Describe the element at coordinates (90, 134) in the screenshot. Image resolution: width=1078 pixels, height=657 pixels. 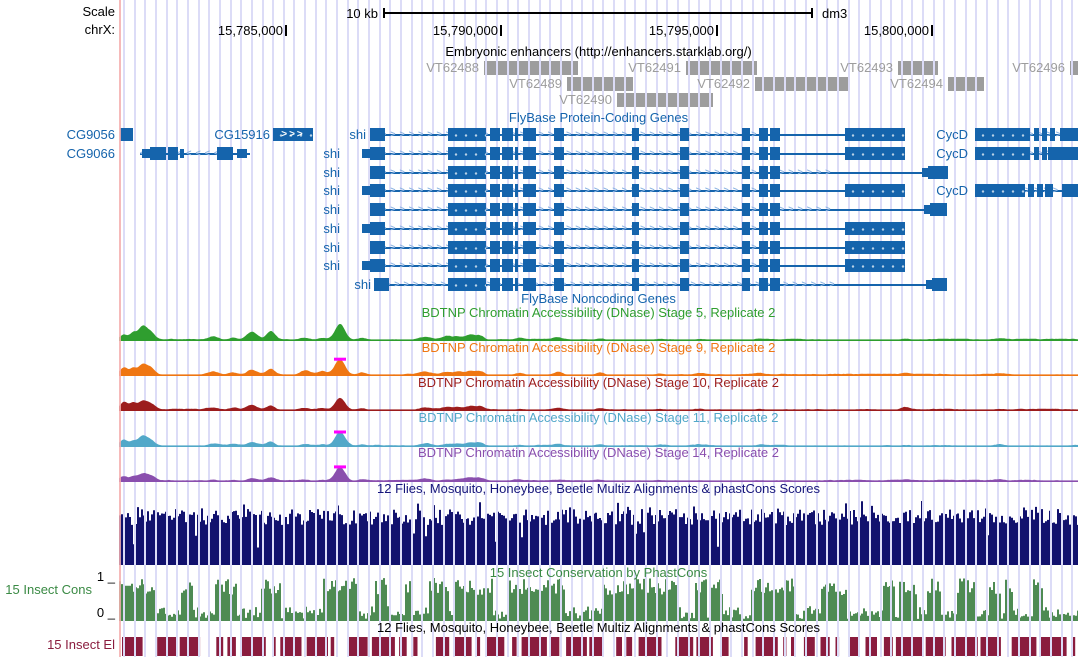
I see `gene-label-CG9056: CG9056` at that location.